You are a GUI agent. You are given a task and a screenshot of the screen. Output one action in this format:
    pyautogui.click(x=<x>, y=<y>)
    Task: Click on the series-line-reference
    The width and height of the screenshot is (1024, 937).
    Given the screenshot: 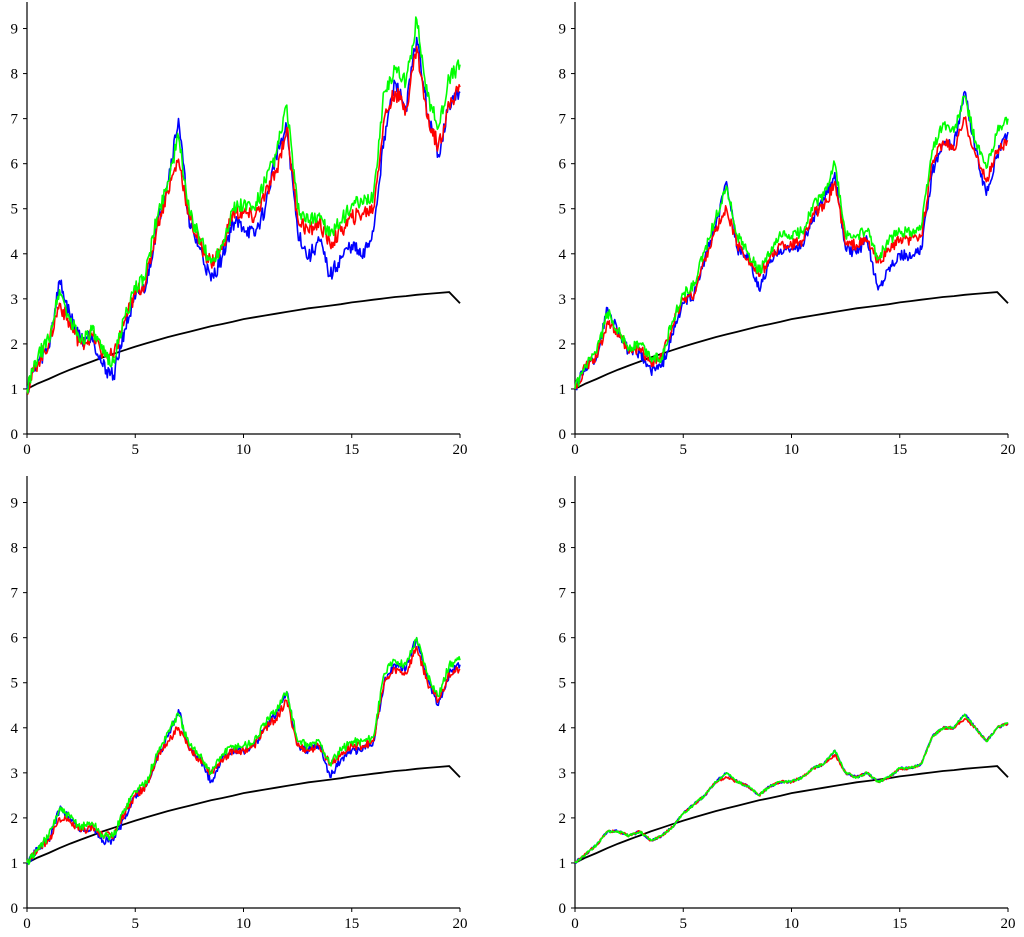 What is the action you would take?
    pyautogui.click(x=791, y=814)
    